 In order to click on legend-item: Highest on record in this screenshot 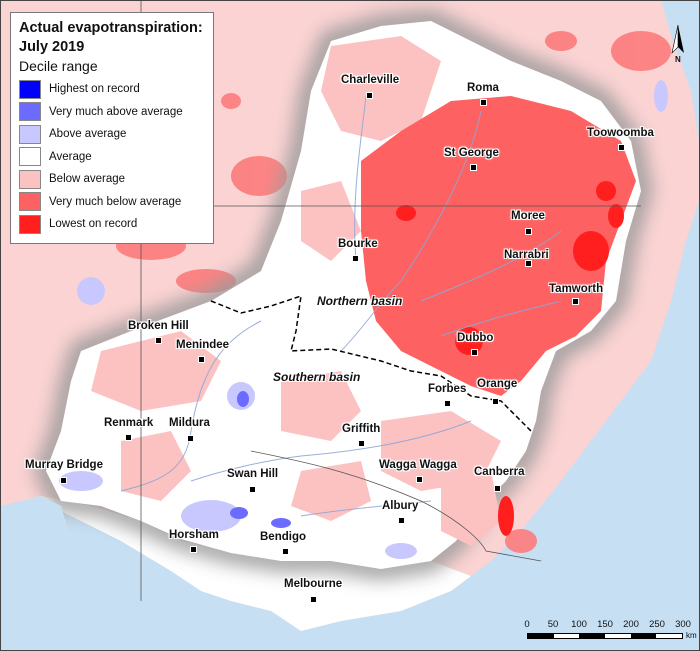, I will do `click(112, 89)`.